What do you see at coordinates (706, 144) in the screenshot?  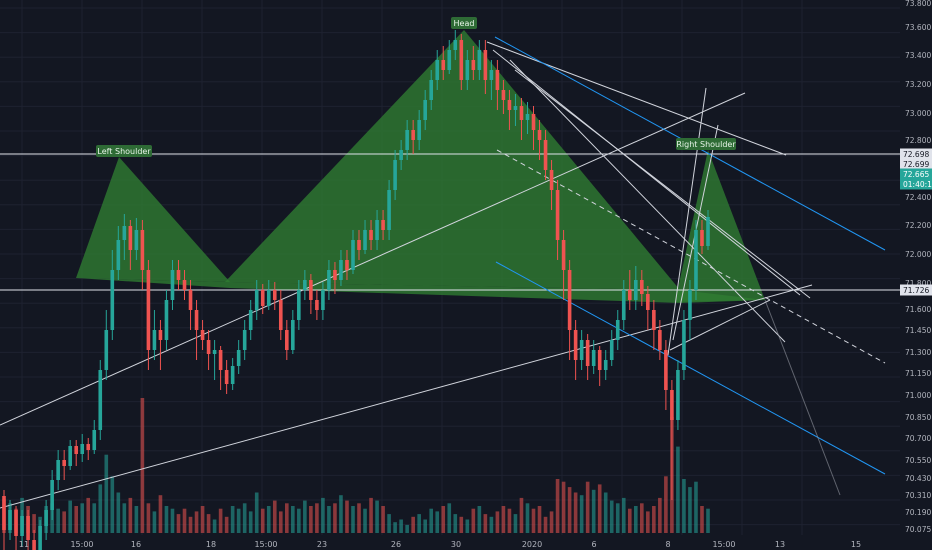 I see `right-shoulder-label: Right Shoulder` at bounding box center [706, 144].